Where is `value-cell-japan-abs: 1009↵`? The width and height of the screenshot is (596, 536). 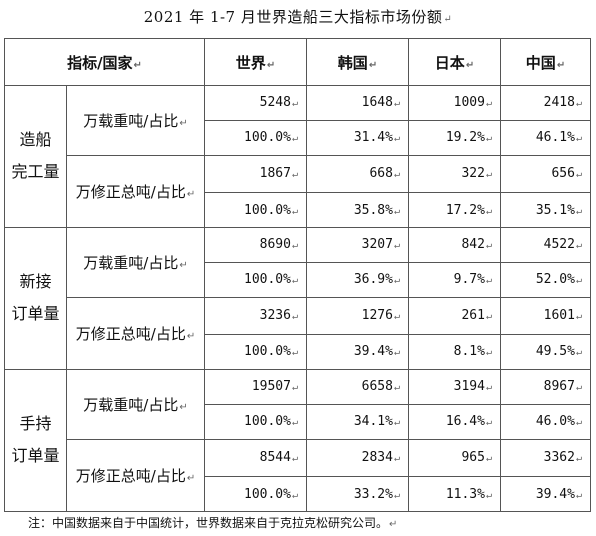
value-cell-japan-abs: 1009↵ is located at coordinates (454, 103).